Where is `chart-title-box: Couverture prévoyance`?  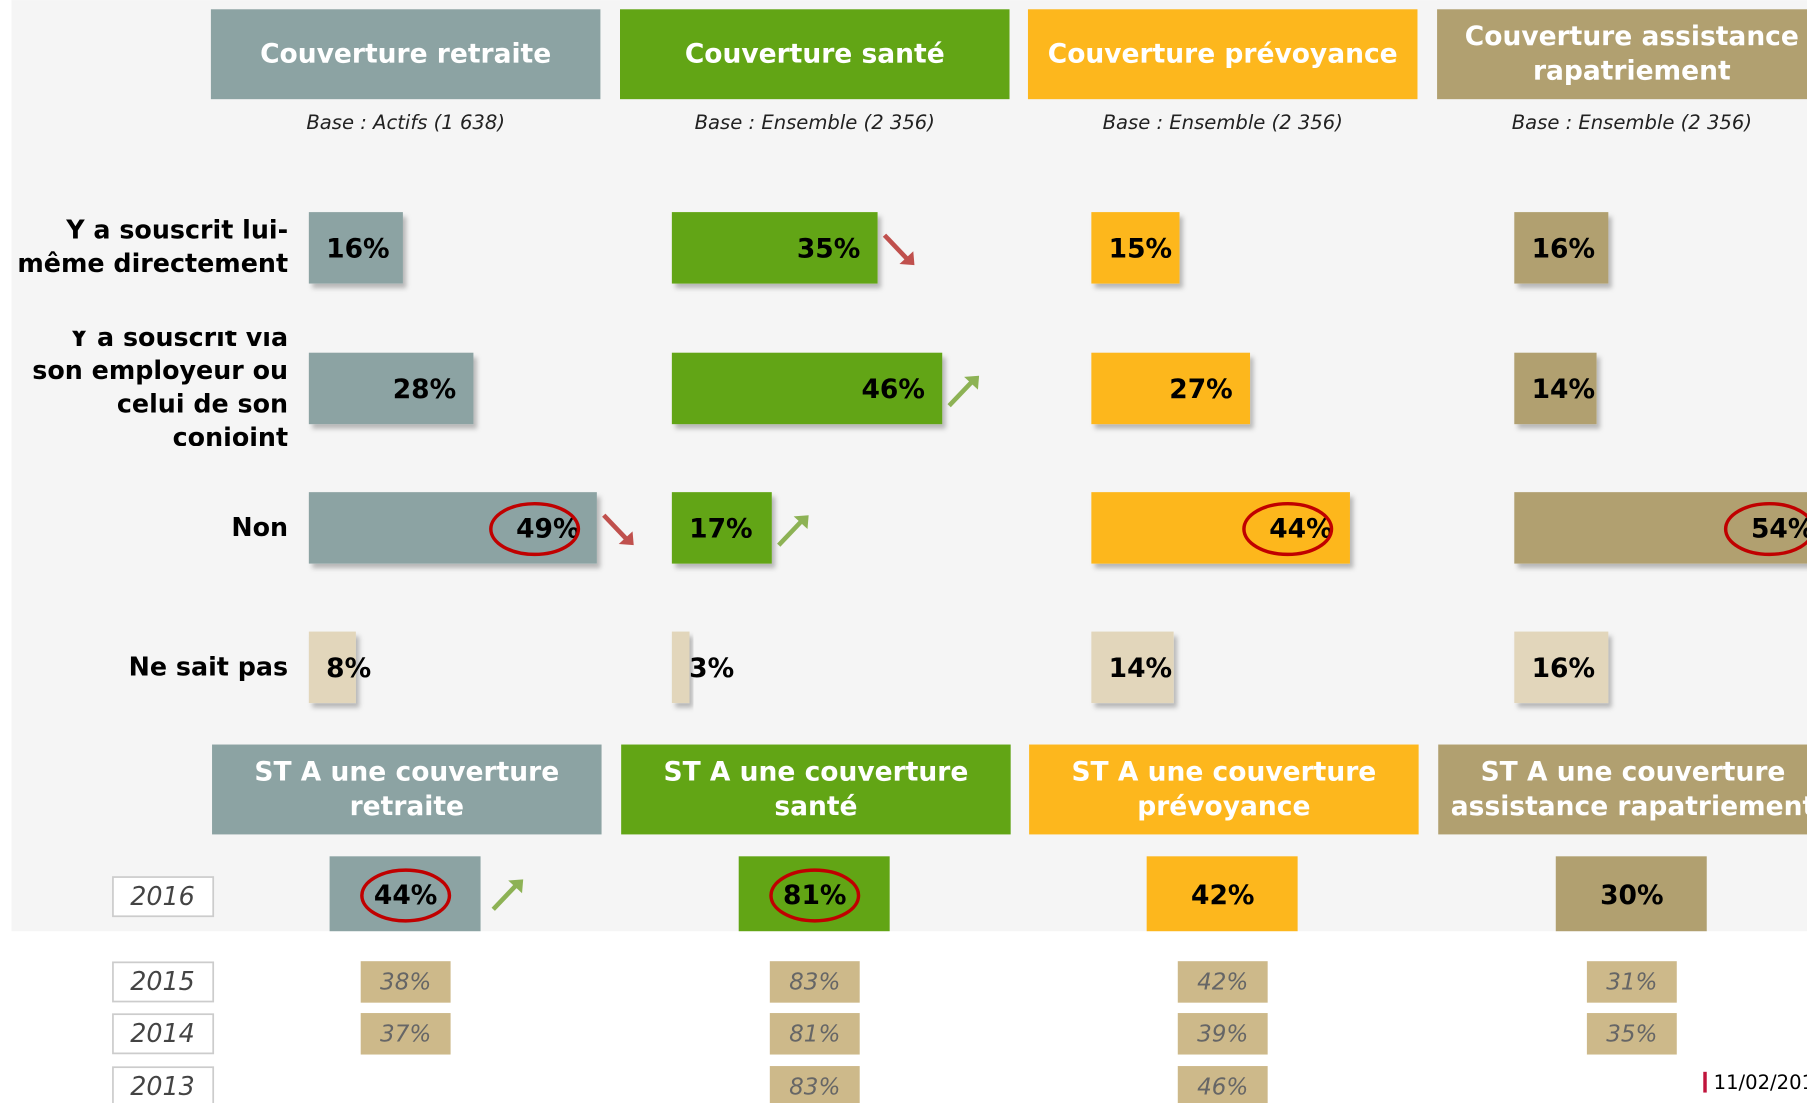
chart-title-box: Couverture prévoyance is located at coordinates (1222, 54).